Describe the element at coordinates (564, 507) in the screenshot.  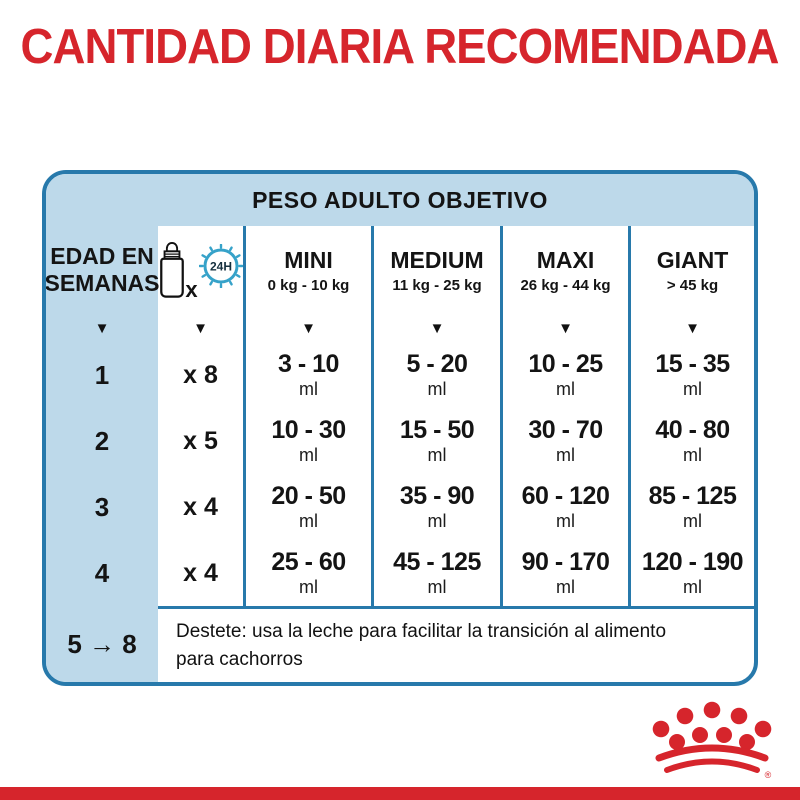
I see `amount-cell: 60 - 120 ml` at that location.